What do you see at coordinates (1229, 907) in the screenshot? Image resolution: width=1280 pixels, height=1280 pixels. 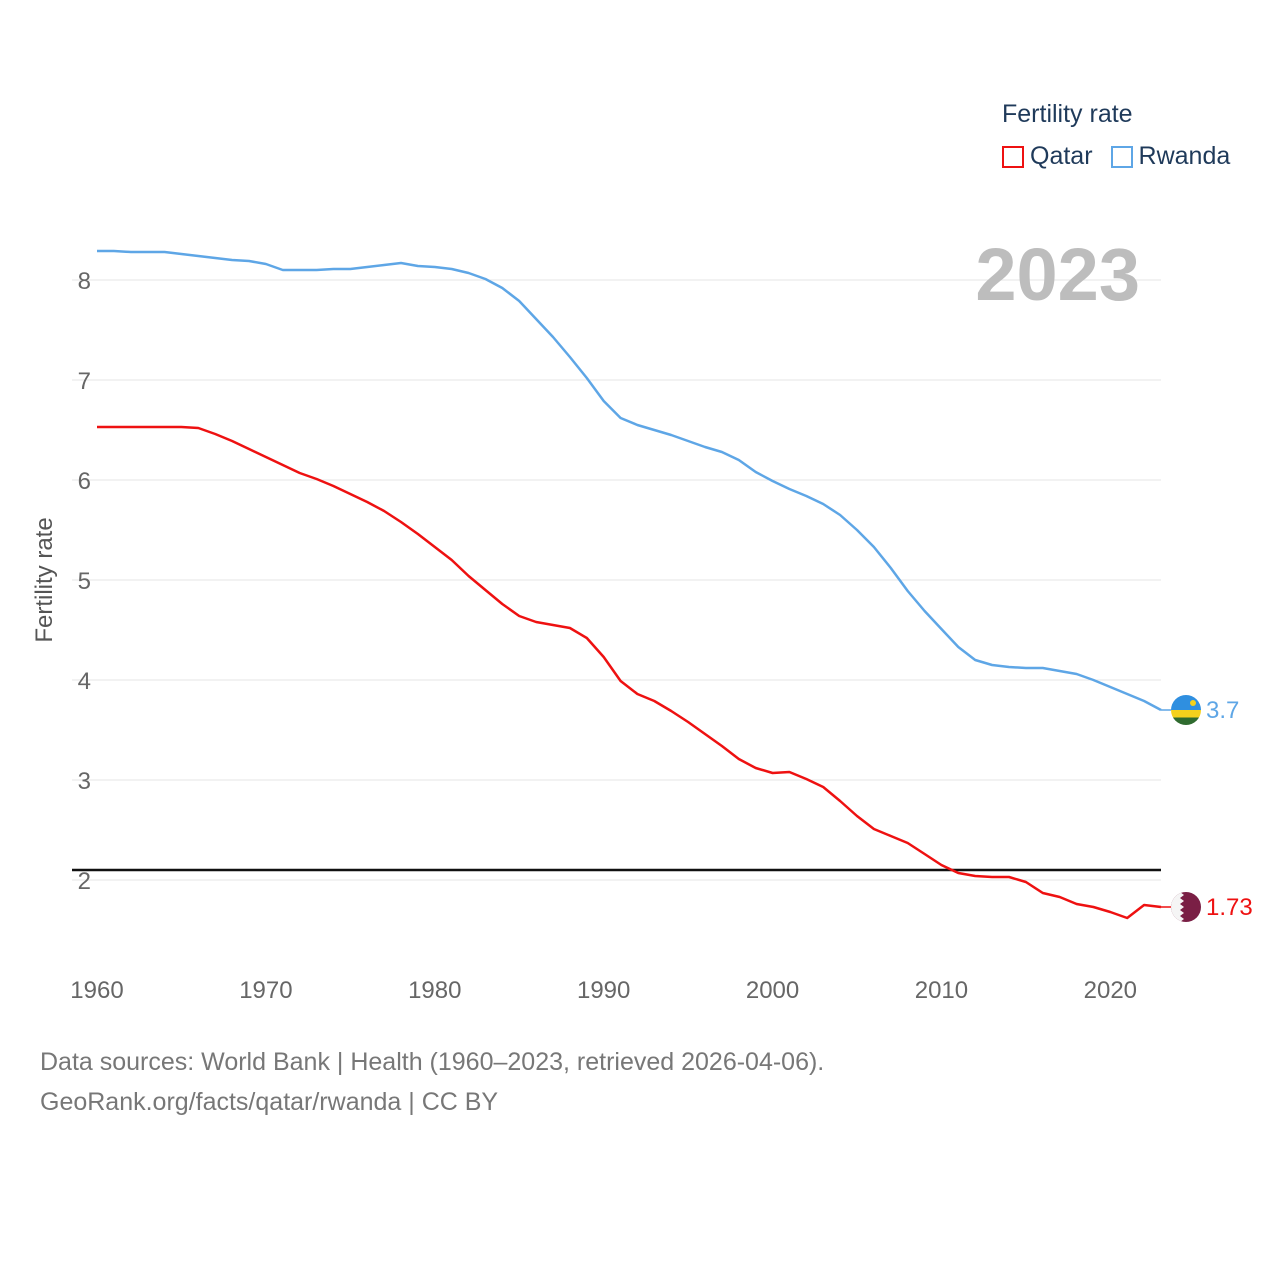 I see `qatar-end-label: 1.73` at bounding box center [1229, 907].